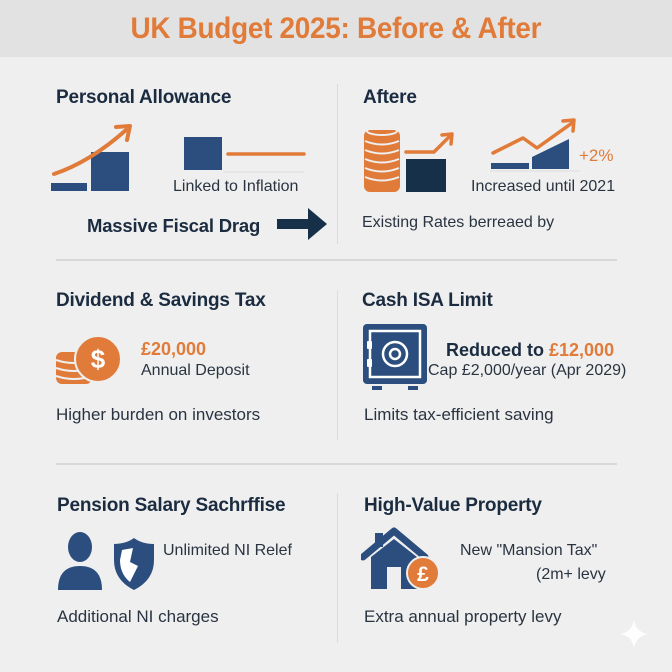 The height and width of the screenshot is (672, 672). Describe the element at coordinates (144, 97) in the screenshot. I see `panel-title: Personal Allowance` at that location.